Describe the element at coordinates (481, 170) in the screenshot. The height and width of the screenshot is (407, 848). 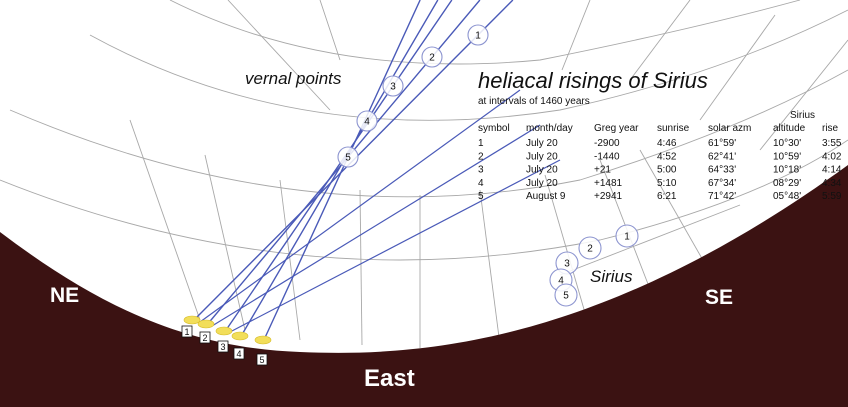
I see `table-cell: 3` at that location.